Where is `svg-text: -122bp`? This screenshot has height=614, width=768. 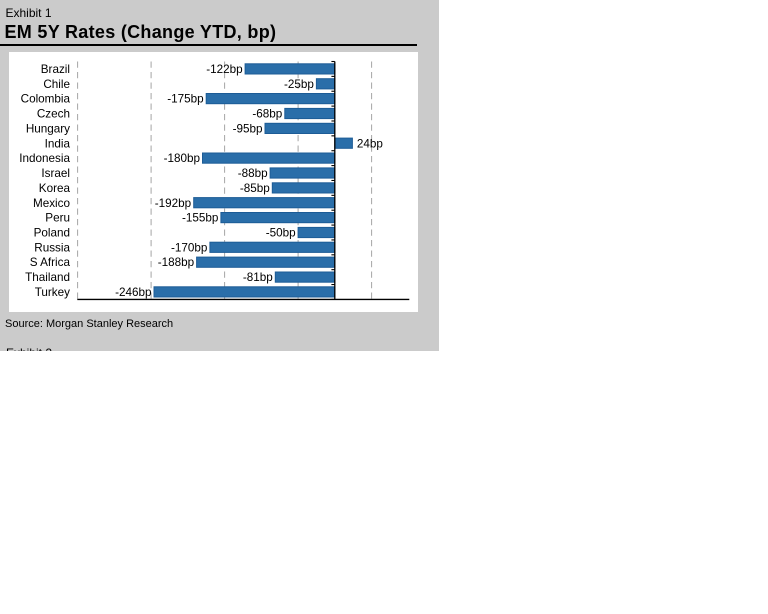 svg-text: -122bp is located at coordinates (224, 69).